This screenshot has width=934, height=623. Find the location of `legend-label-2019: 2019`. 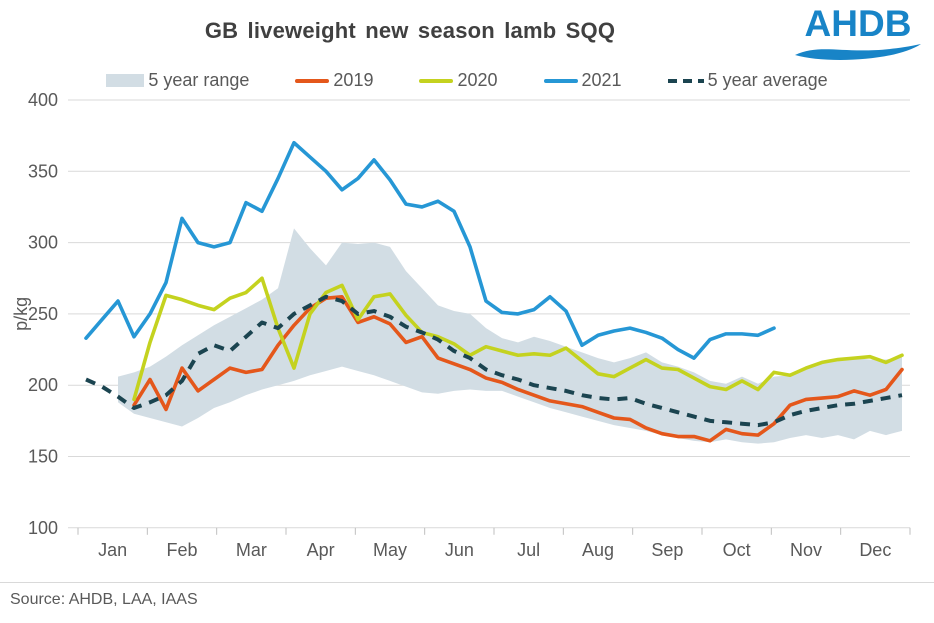

legend-label-2019: 2019 is located at coordinates (353, 80).